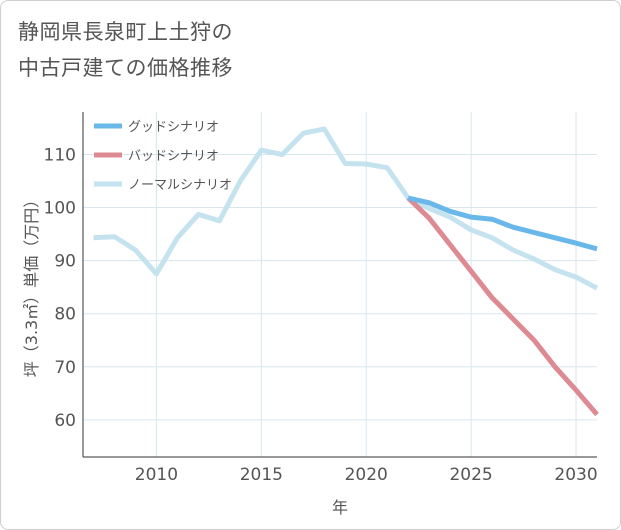 This screenshot has height=530, width=621. Describe the element at coordinates (173, 156) in the screenshot. I see `legend-label: バッドシナリオ` at that location.